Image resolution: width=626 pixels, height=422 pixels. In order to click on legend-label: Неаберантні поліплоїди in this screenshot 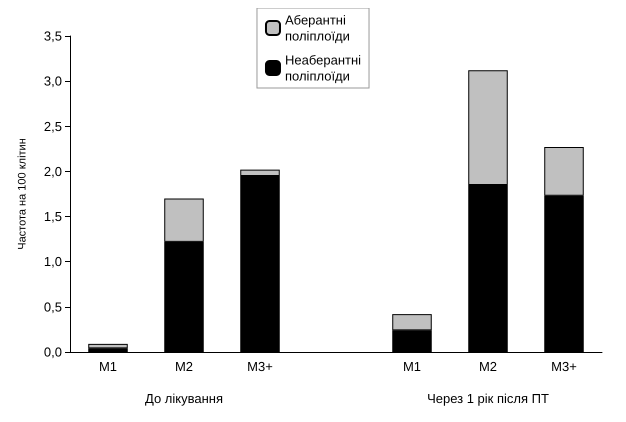, I will do `click(323, 68)`.